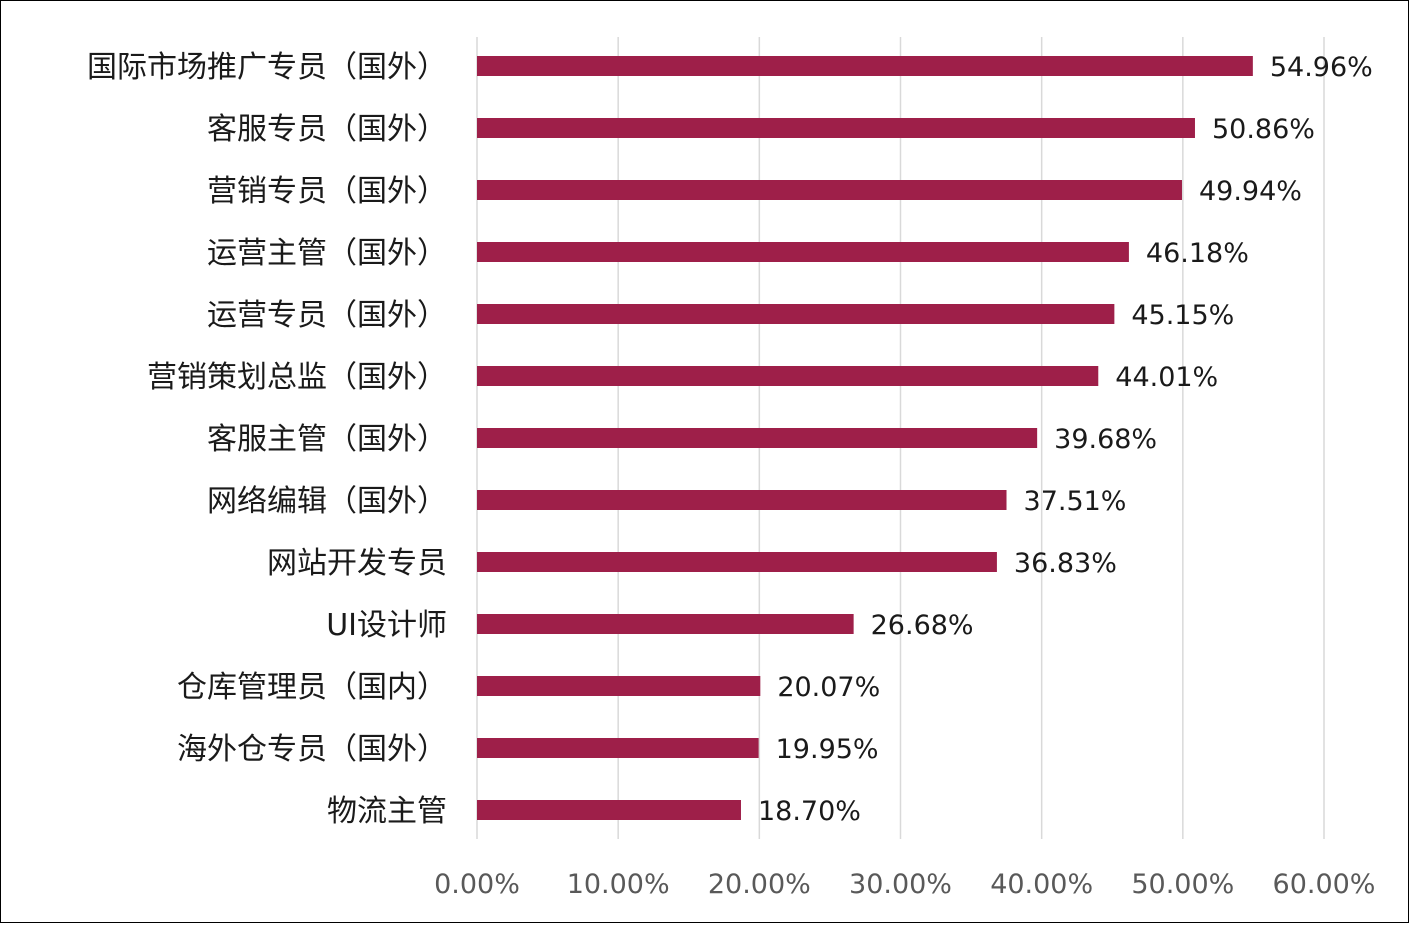 The image size is (1411, 925). What do you see at coordinates (357, 563) in the screenshot?
I see `category-label: 网站开发专员` at bounding box center [357, 563].